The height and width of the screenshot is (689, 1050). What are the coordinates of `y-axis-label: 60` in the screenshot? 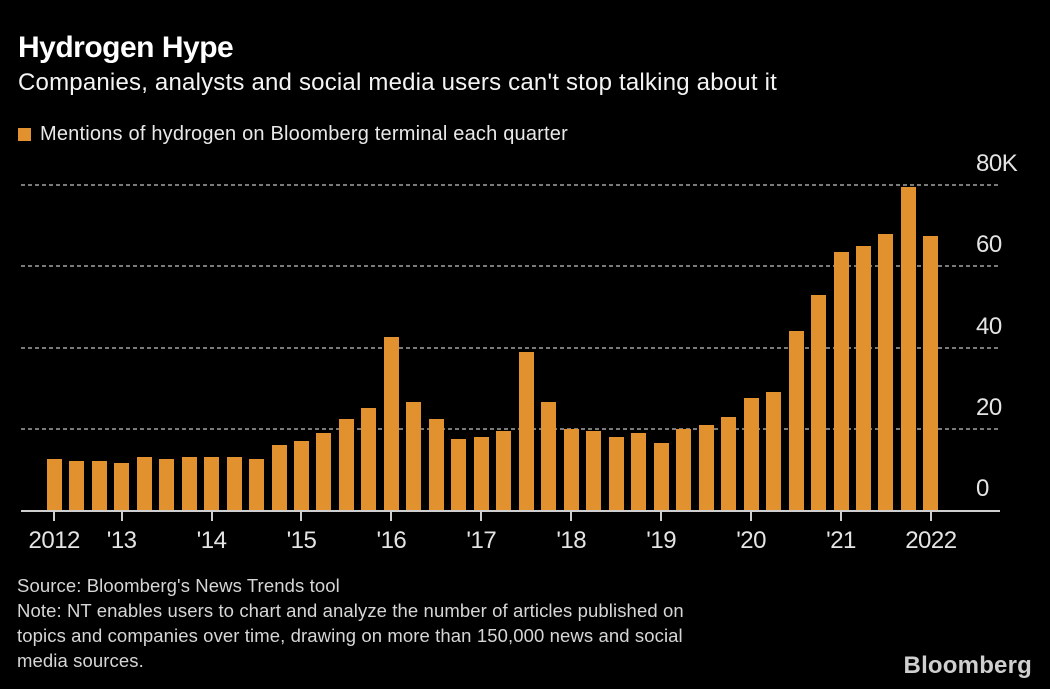 It's located at (989, 245).